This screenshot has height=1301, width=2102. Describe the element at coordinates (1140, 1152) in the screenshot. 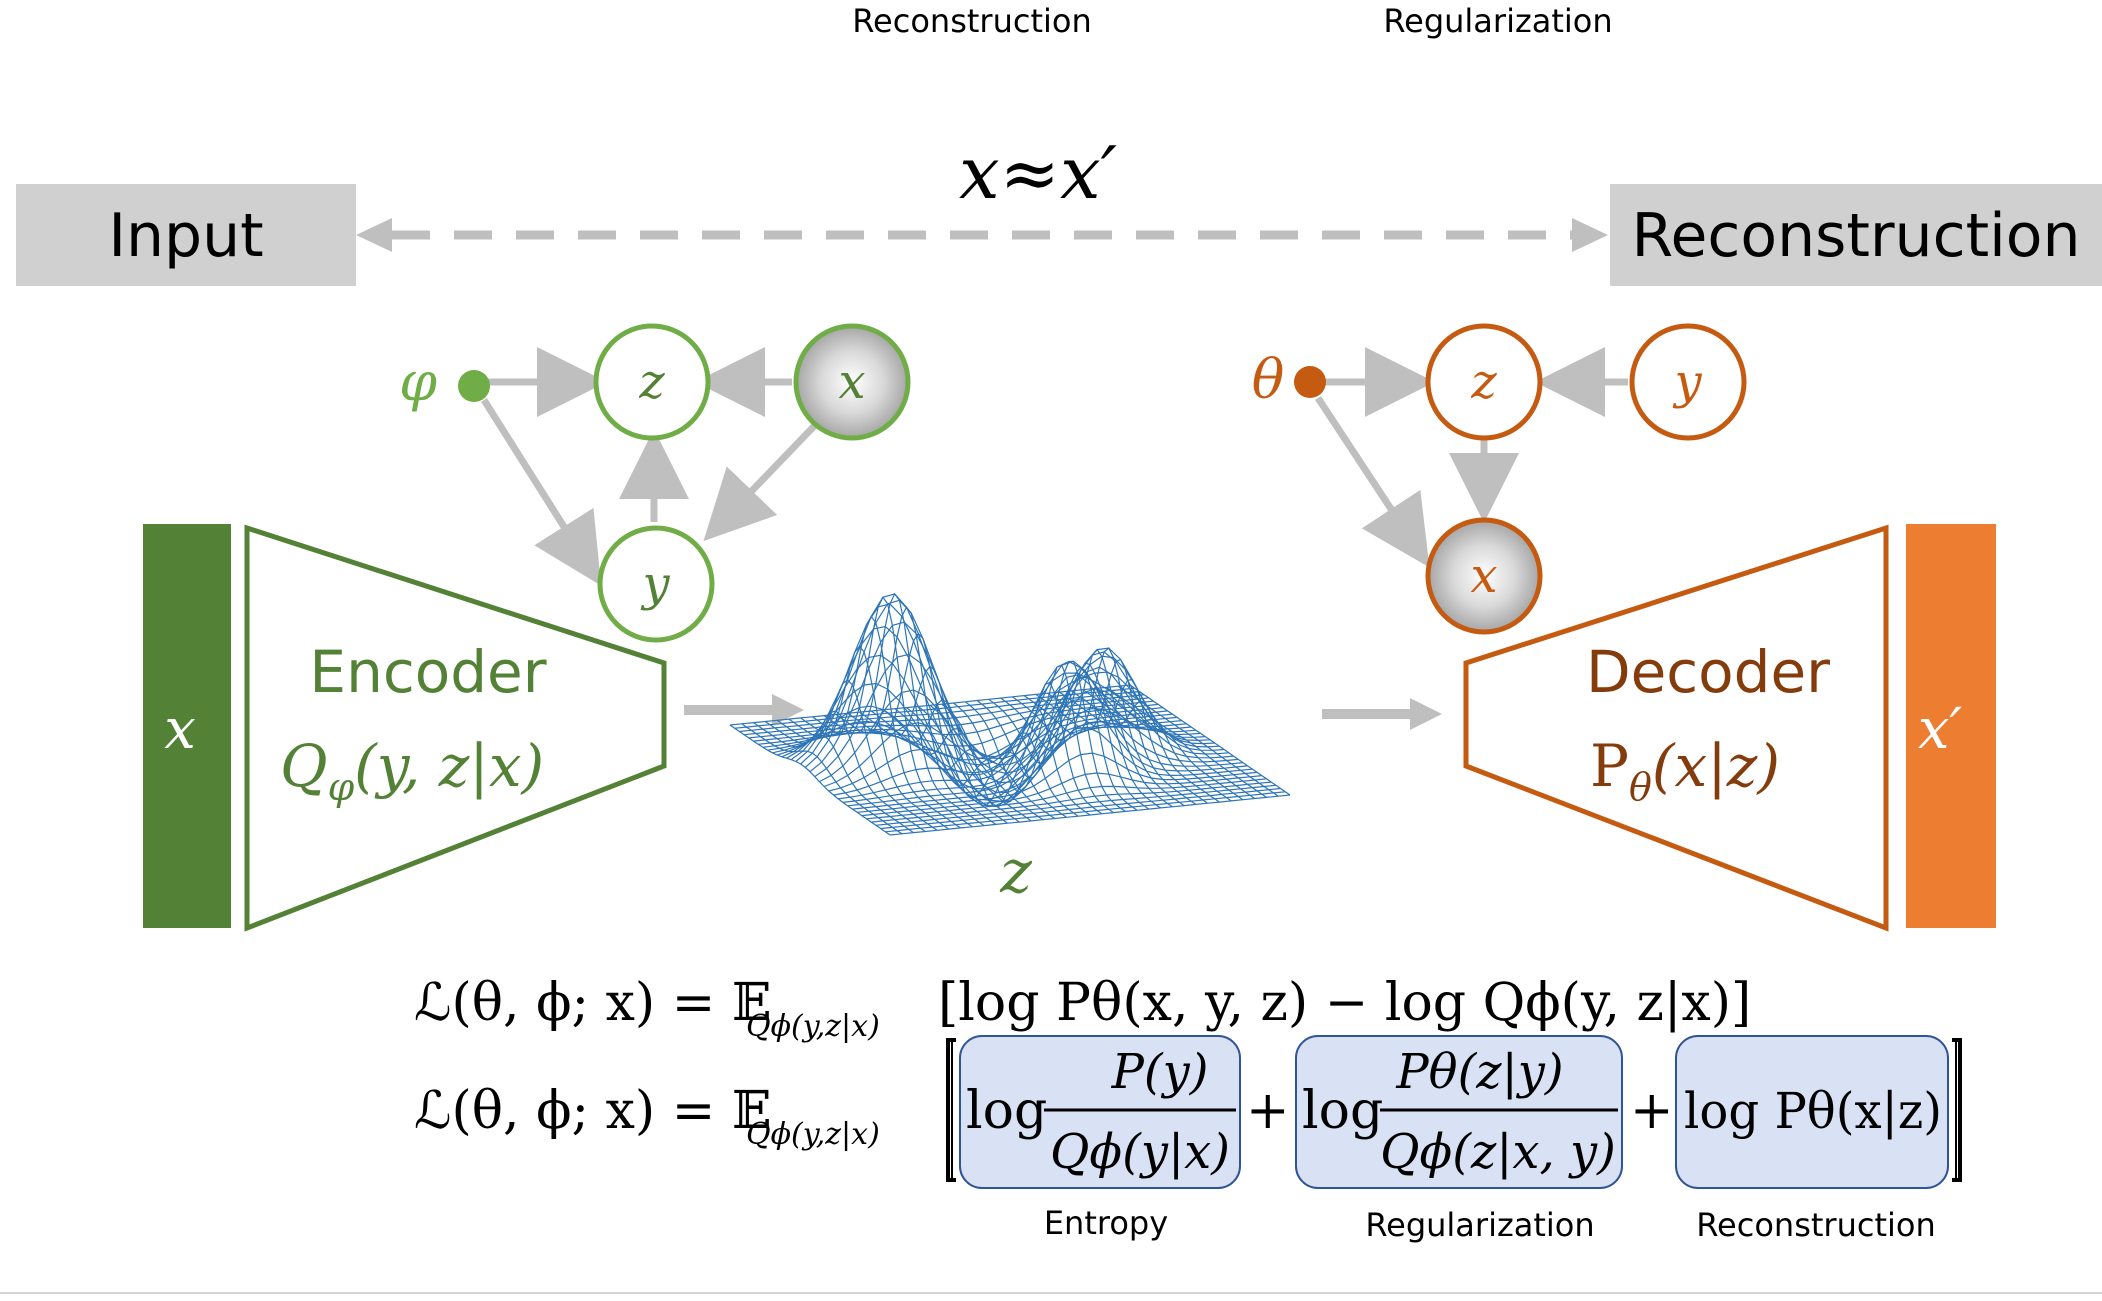

I see `term-entropy-denominator: Qϕ(y|x)` at that location.